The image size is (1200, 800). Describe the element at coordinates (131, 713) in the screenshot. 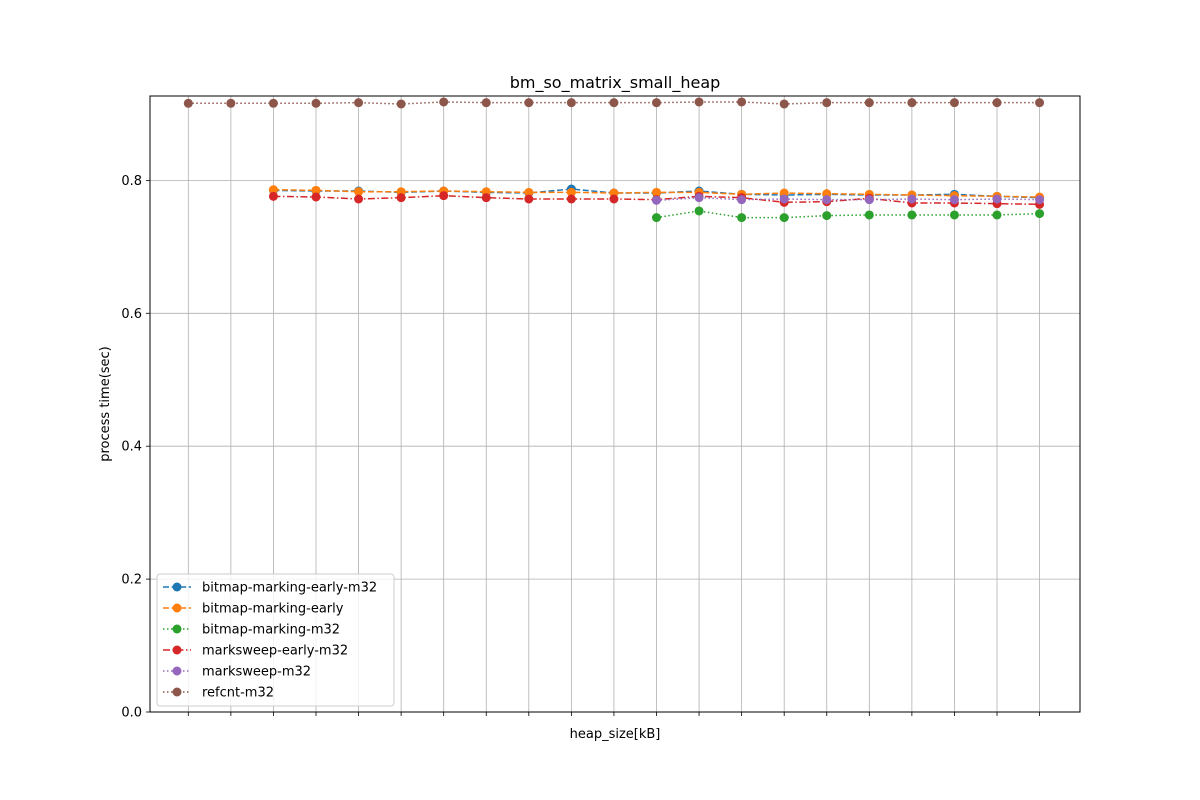

I see `y-tick-label: 0.0` at that location.